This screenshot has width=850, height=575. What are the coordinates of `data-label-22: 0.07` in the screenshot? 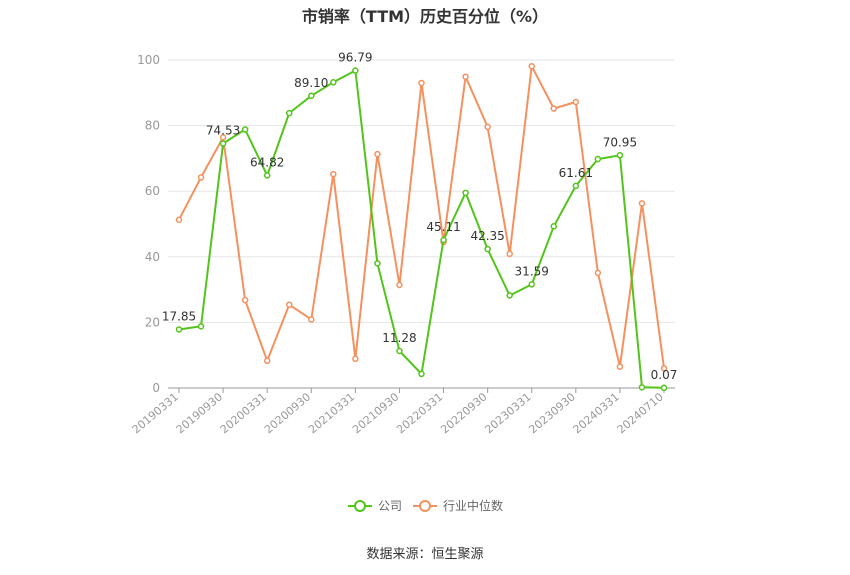 It's located at (664, 375).